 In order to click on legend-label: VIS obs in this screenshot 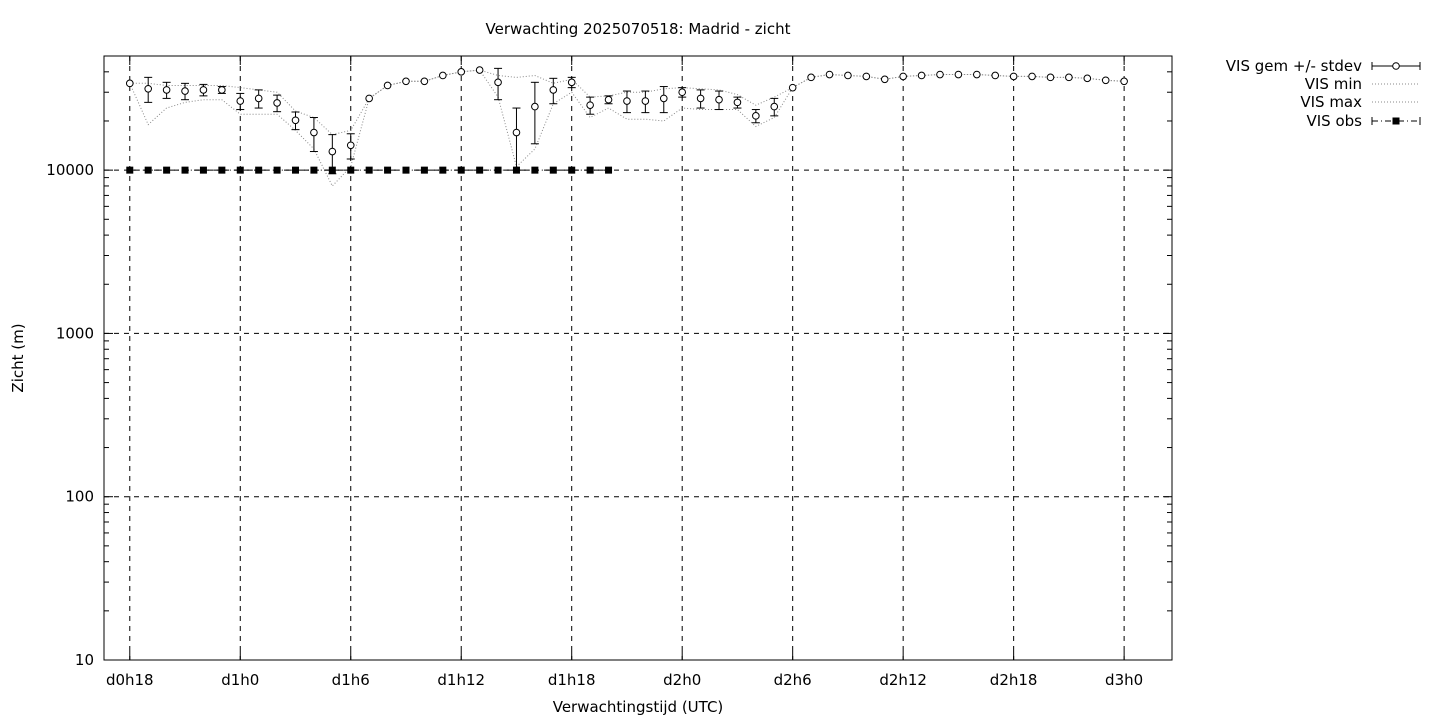, I will do `click(1335, 121)`.